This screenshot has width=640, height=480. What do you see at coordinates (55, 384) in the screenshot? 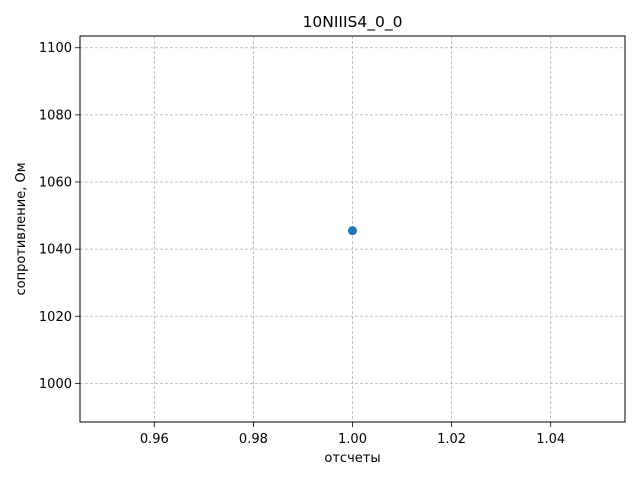
I see `y-tick-label: 1000` at bounding box center [55, 384].